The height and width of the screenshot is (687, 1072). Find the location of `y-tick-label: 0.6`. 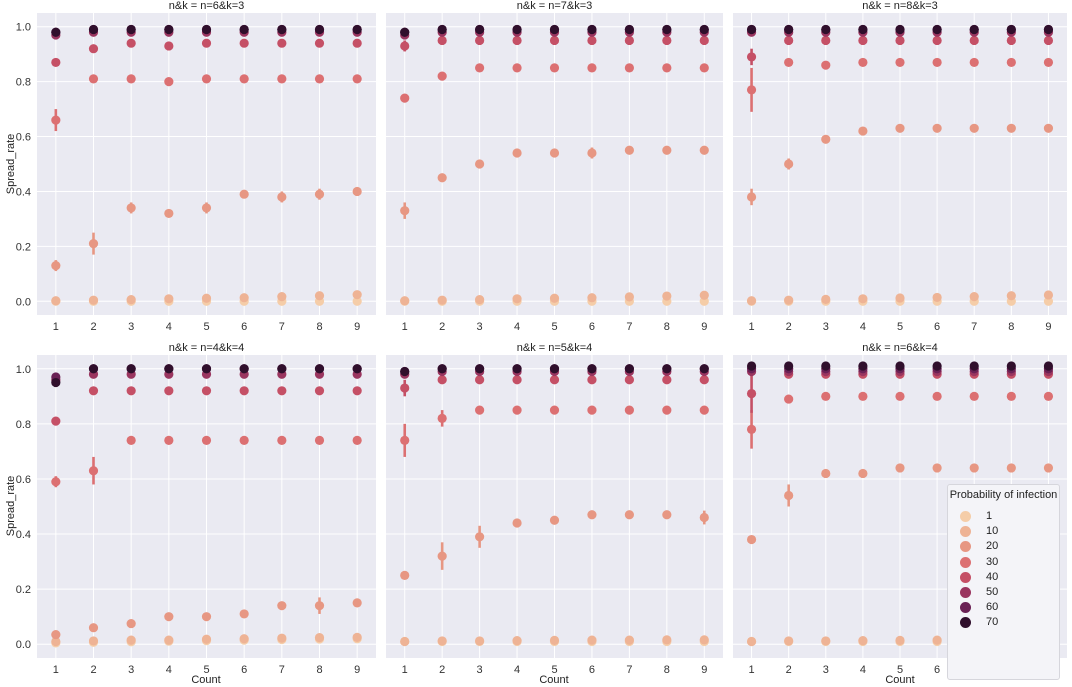

y-tick-label: 0.6 is located at coordinates (23, 480).